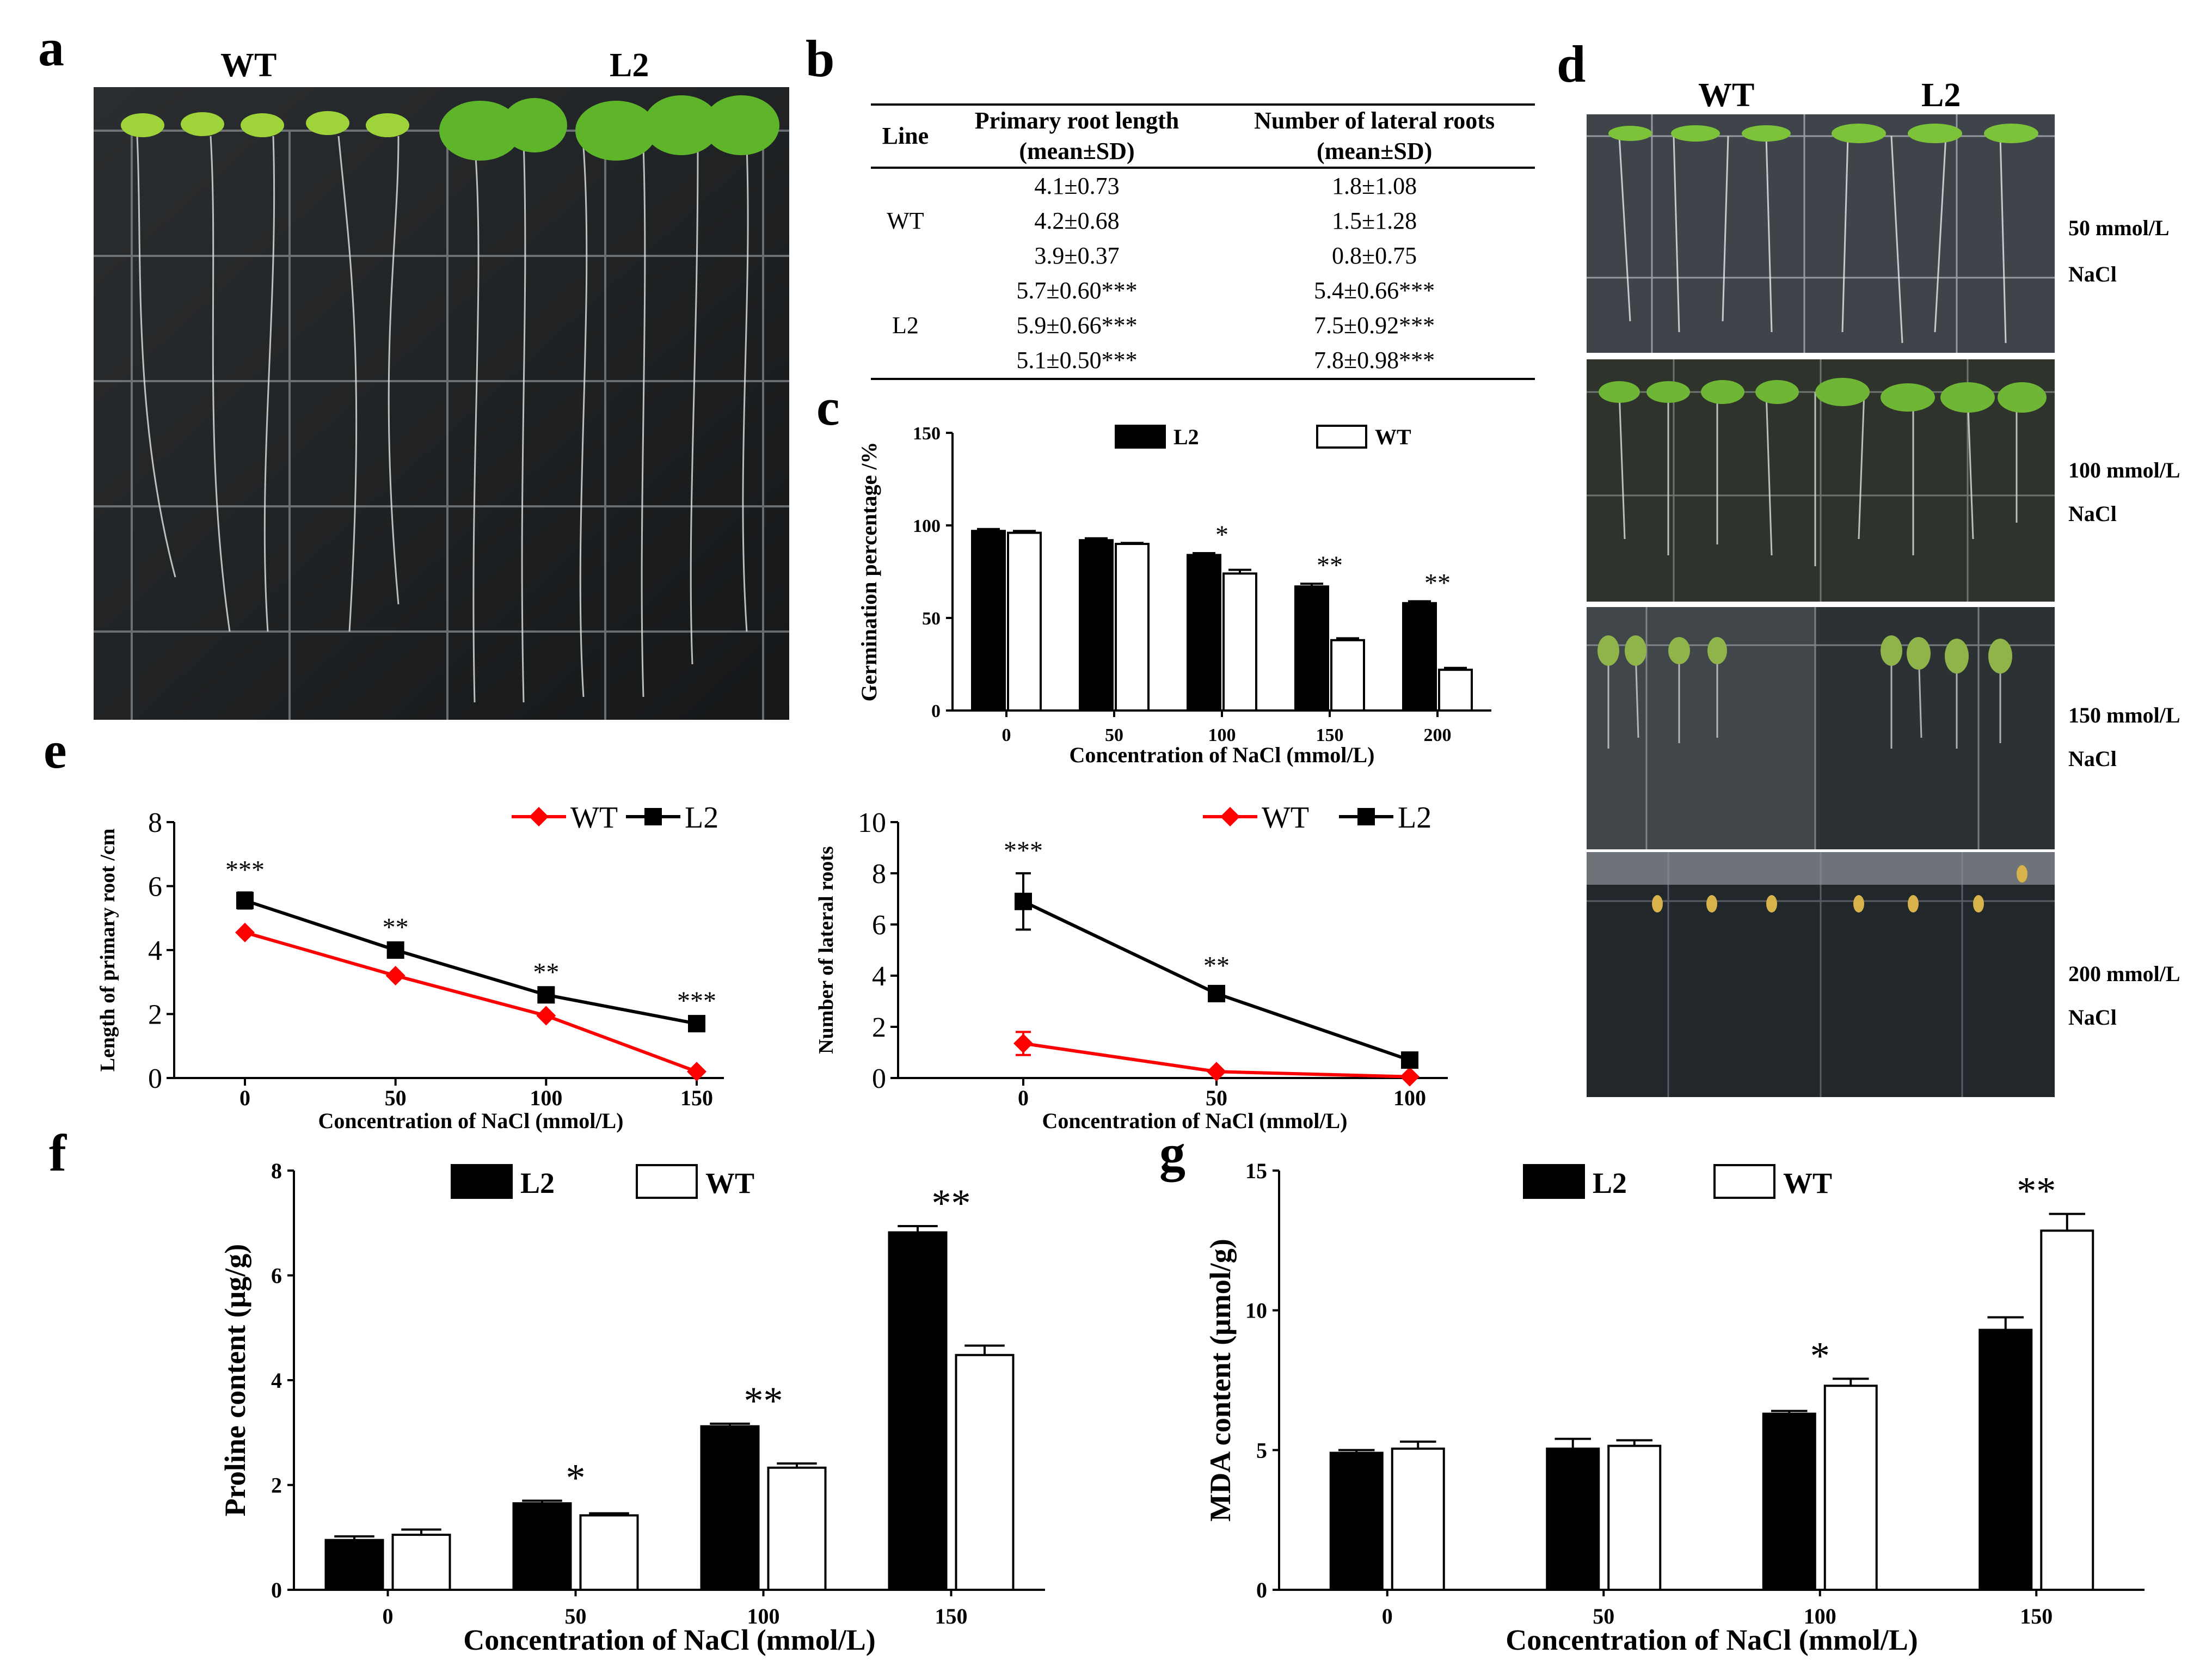 Image resolution: width=2212 pixels, height=1678 pixels. Describe the element at coordinates (1374, 255) in the screenshot. I see `cell-lateral: 0.8±0.75` at that location.